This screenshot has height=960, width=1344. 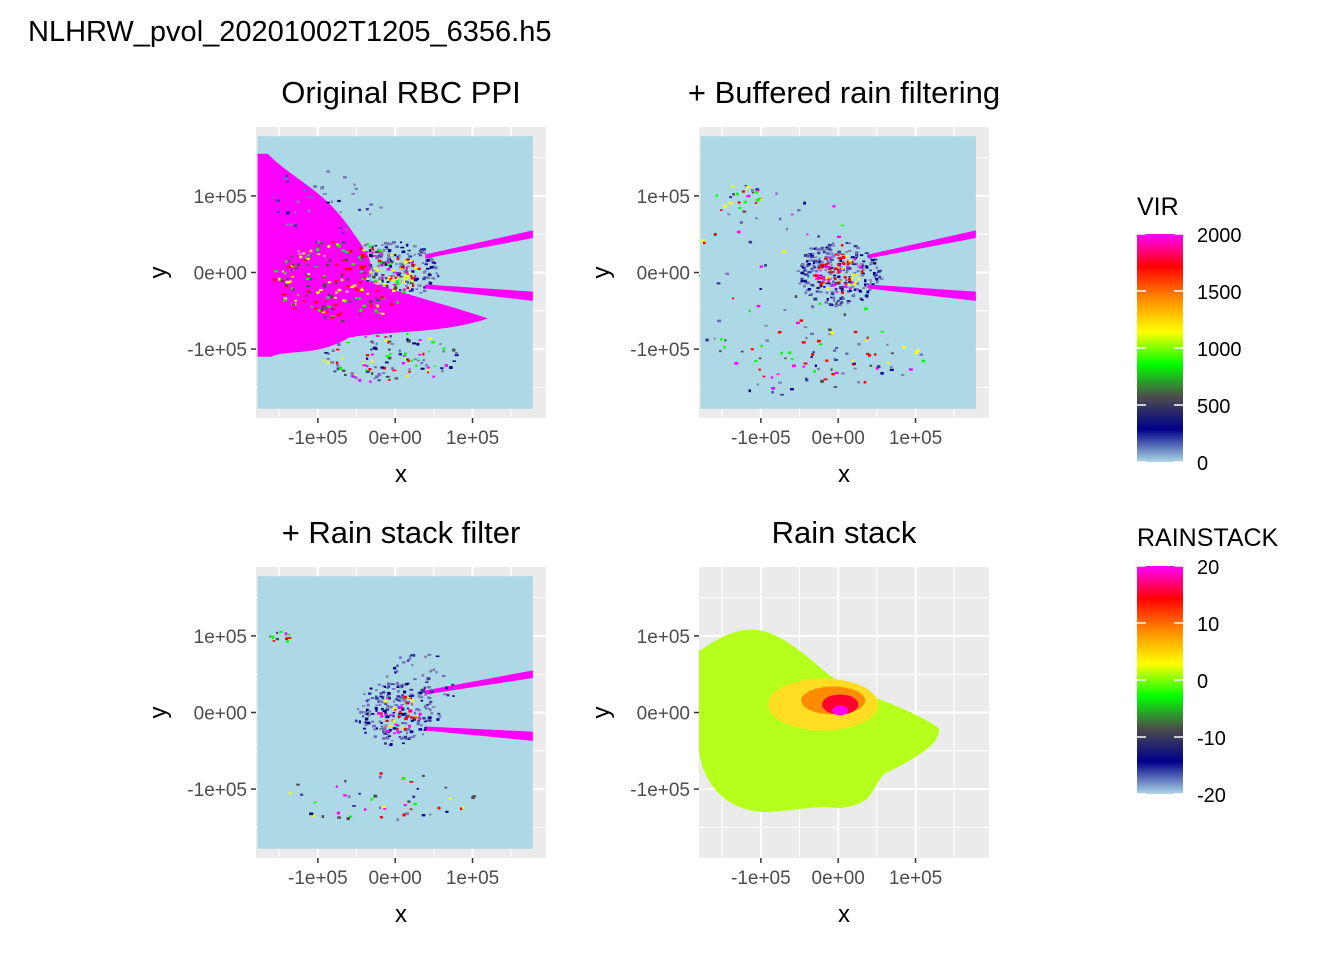 What do you see at coordinates (1213, 407) in the screenshot?
I see `legend-label: 500` at bounding box center [1213, 407].